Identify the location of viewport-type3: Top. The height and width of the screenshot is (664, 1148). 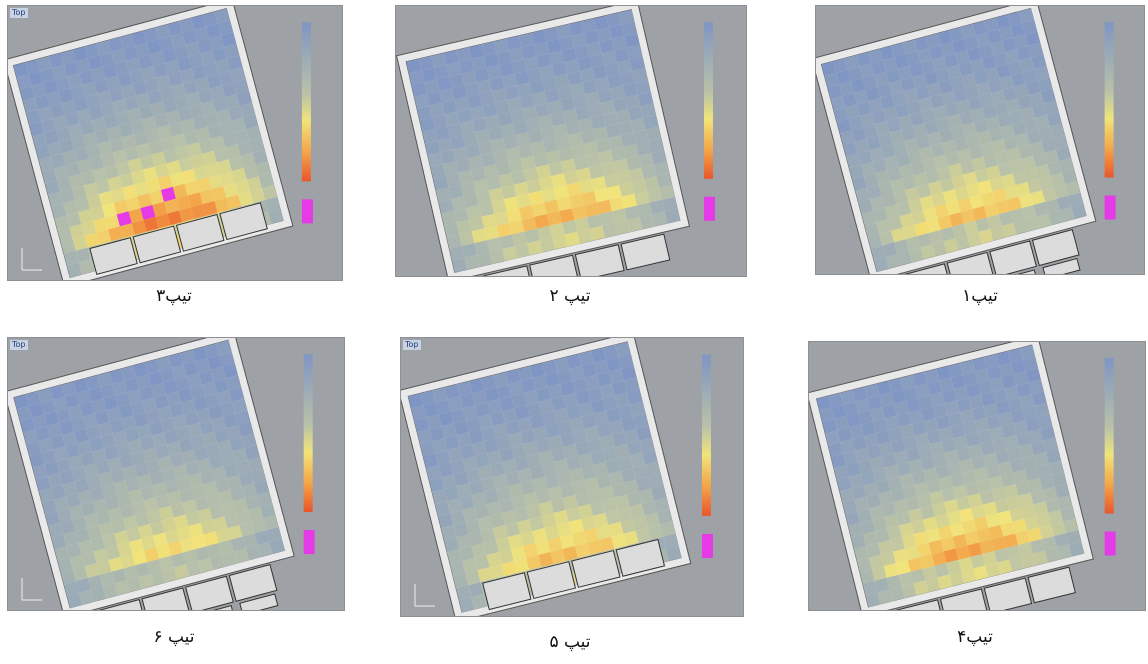
(175, 143).